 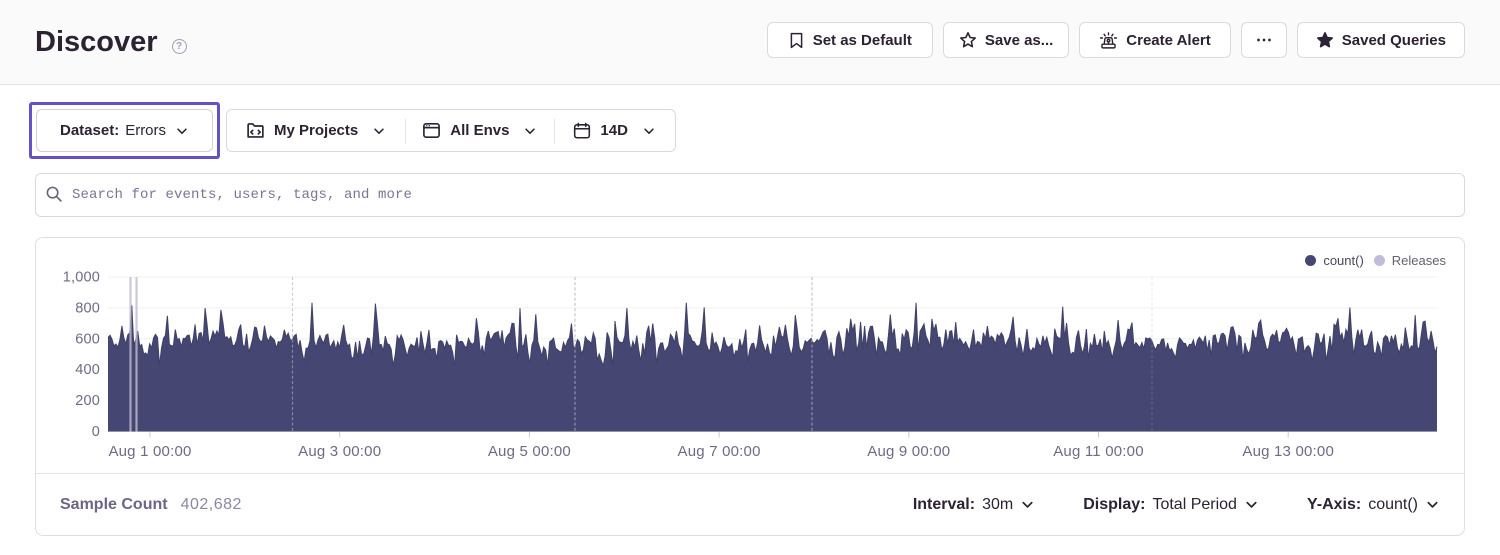 What do you see at coordinates (719, 451) in the screenshot?
I see `svg-text: Aug 7 00:00` at bounding box center [719, 451].